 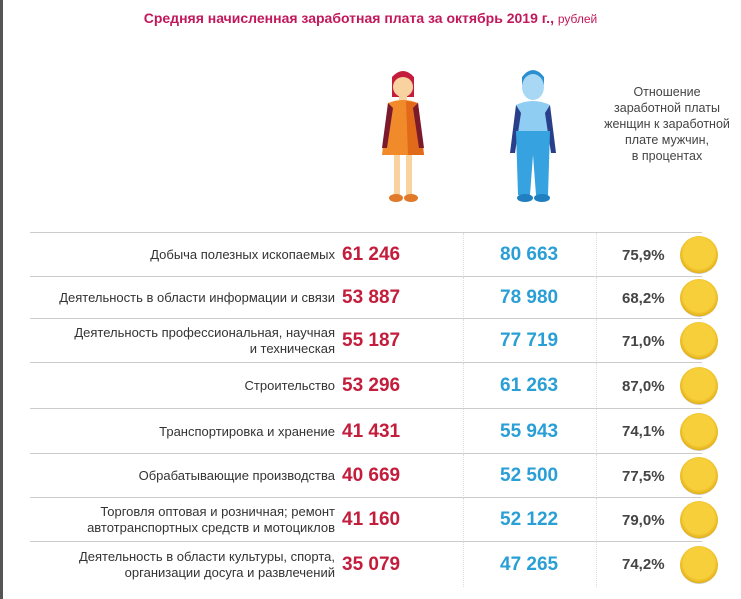 I want to click on men-salary: 55 943, so click(x=529, y=431).